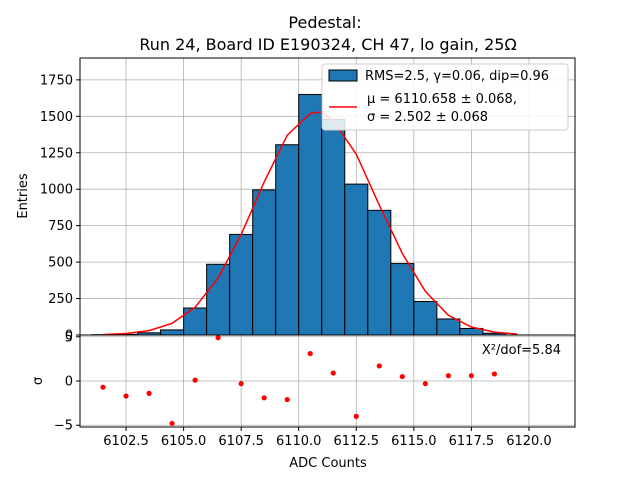 The height and width of the screenshot is (480, 640). Describe the element at coordinates (299, 381) in the screenshot. I see `residual-points` at that location.